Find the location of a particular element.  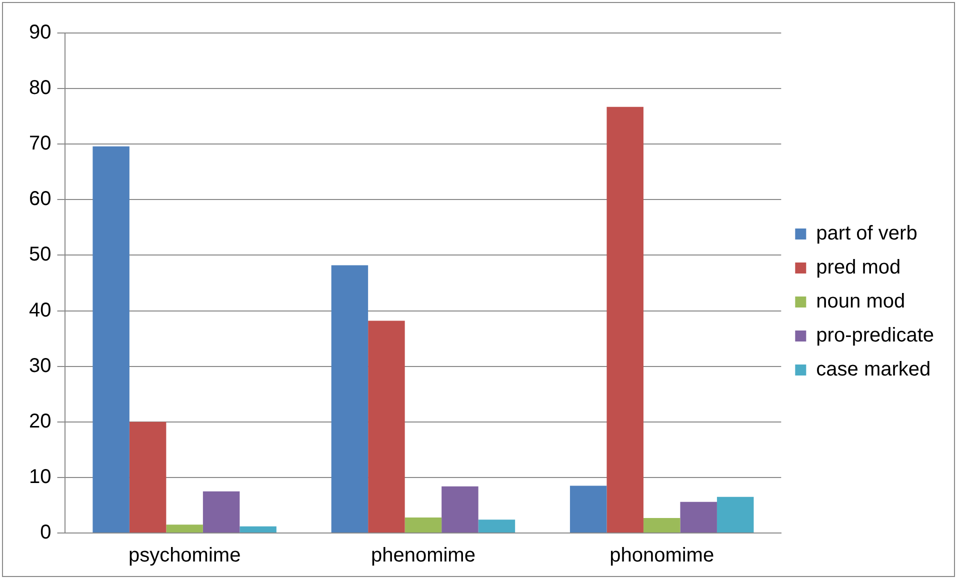

y-tick-label: 0 is located at coordinates (46, 533).